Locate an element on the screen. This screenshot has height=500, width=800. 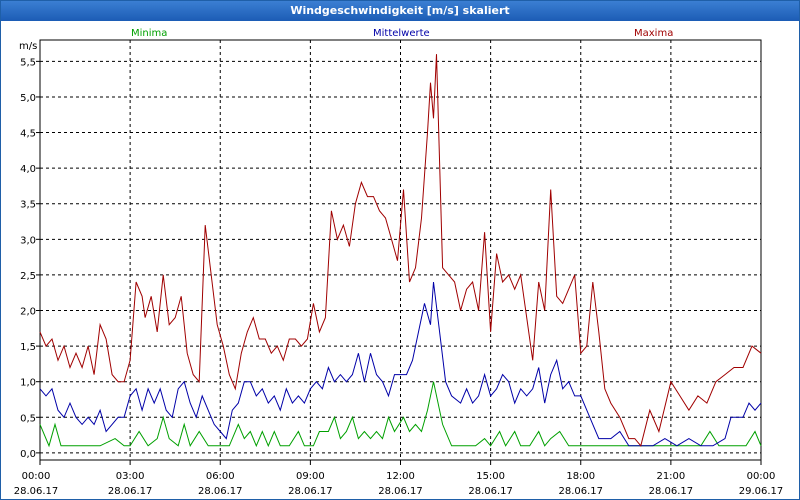
legend-maxima: Maxima is located at coordinates (654, 33).